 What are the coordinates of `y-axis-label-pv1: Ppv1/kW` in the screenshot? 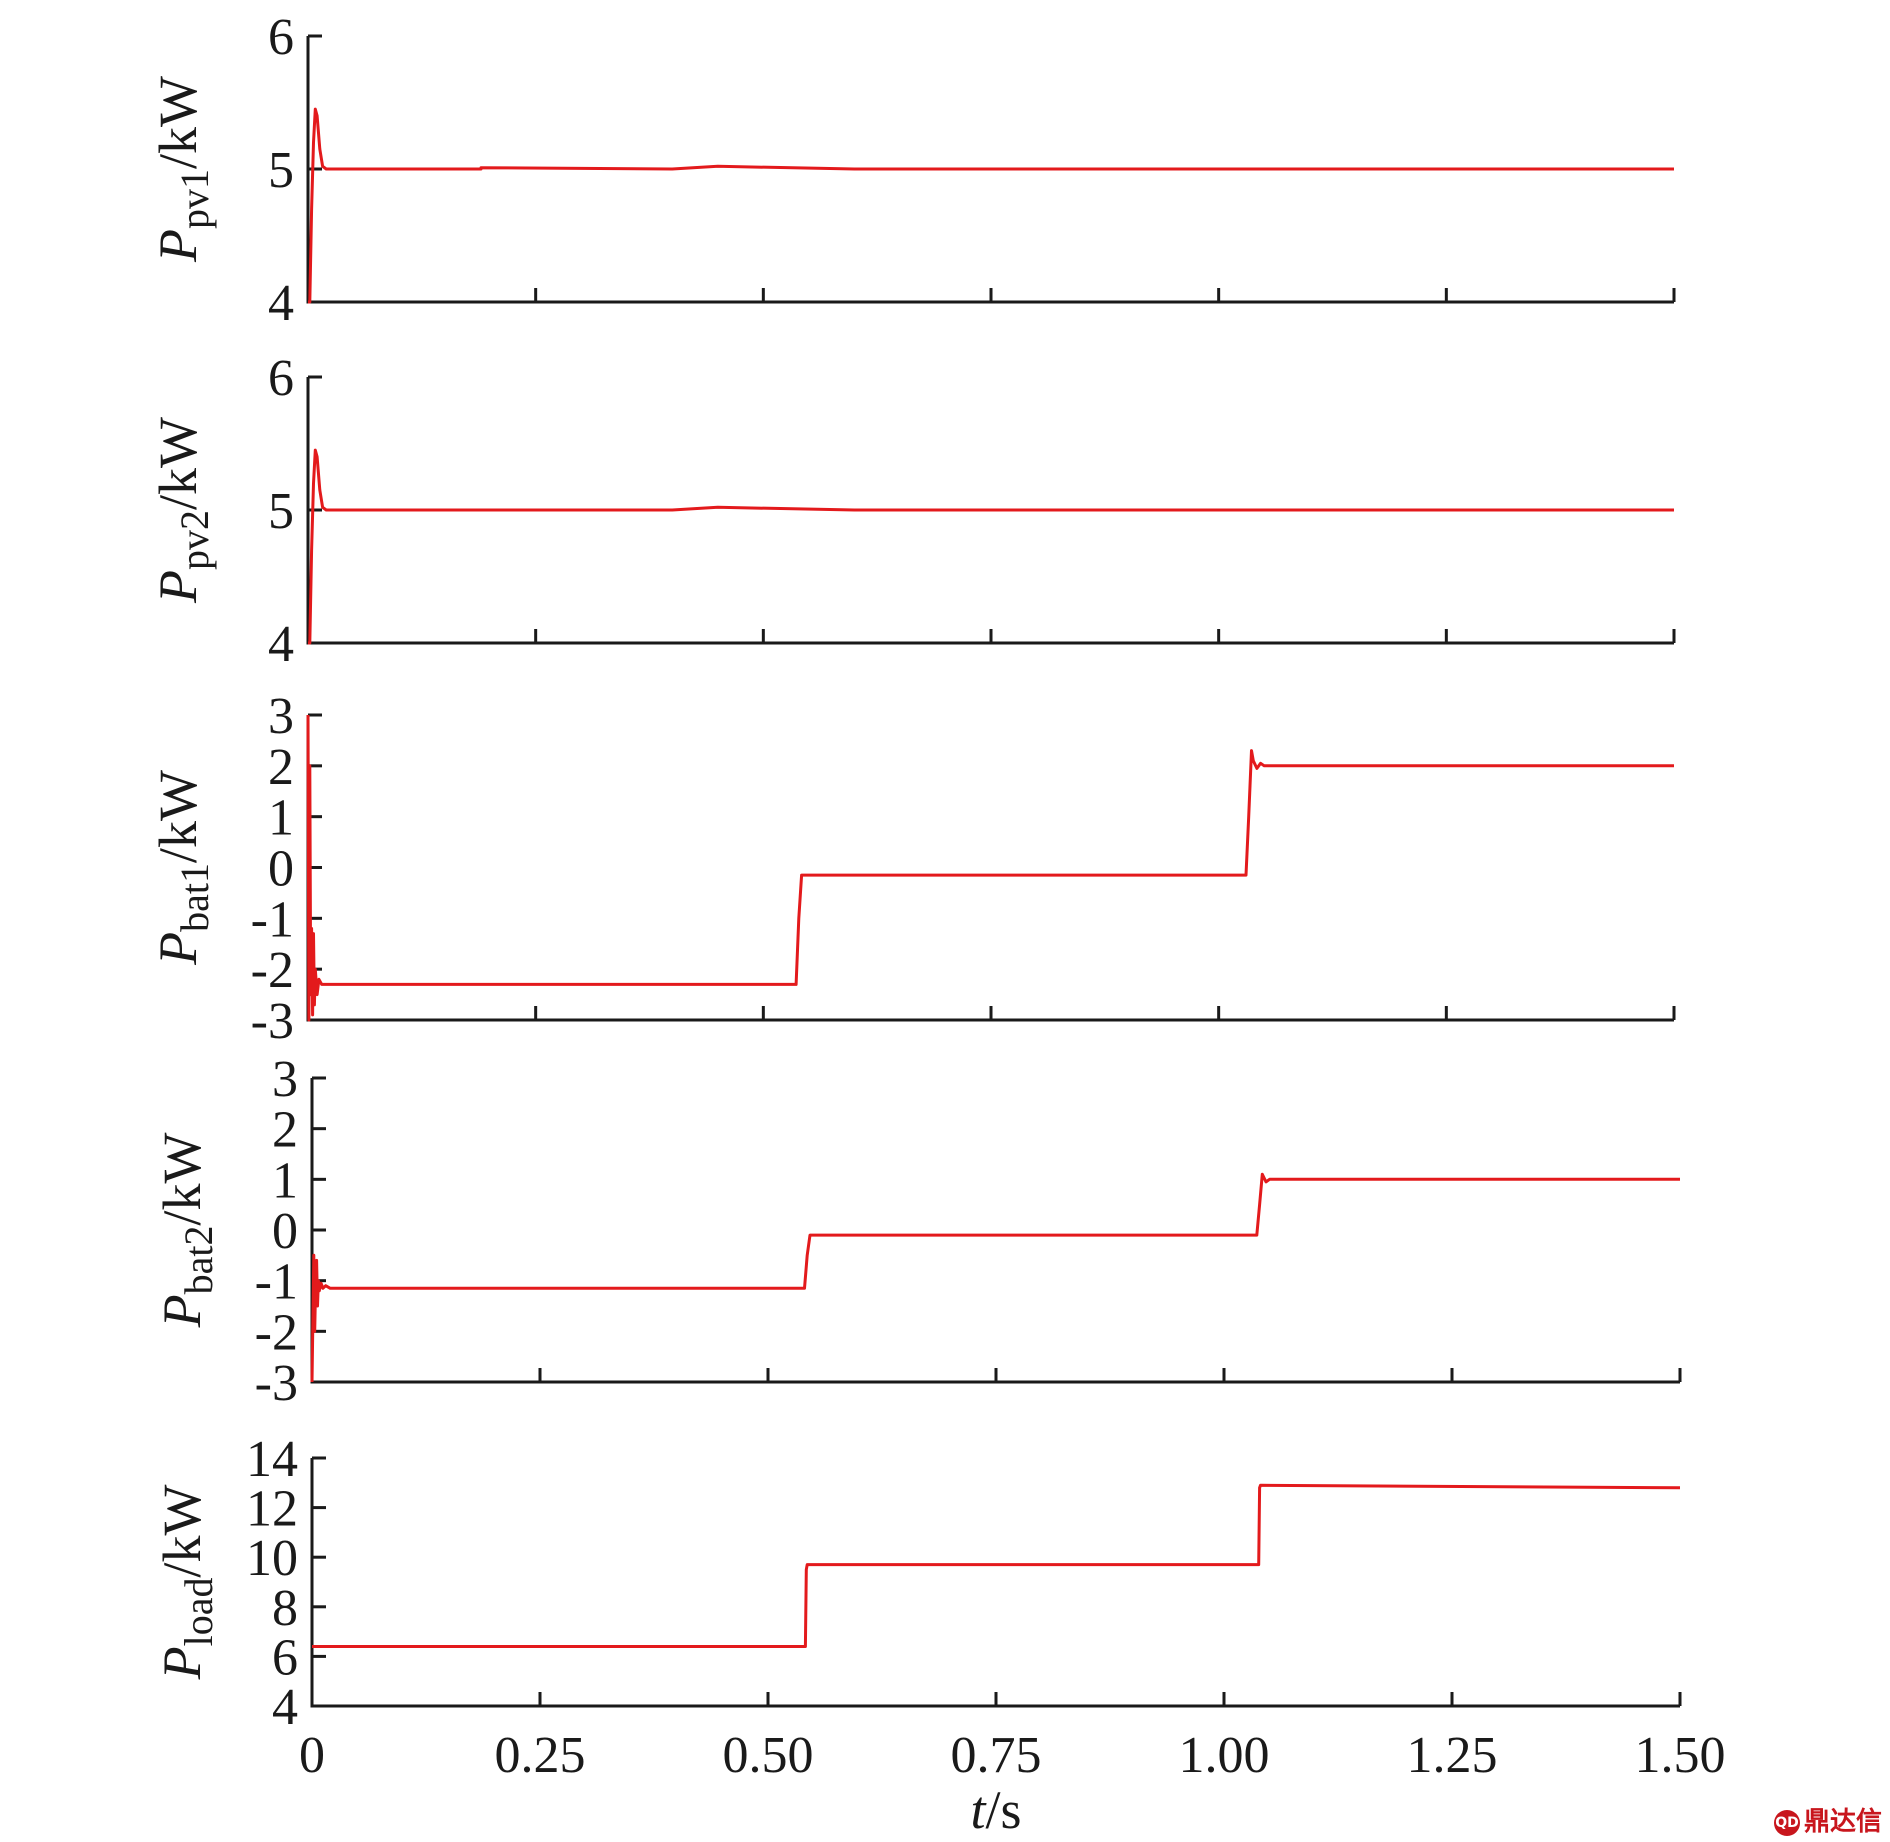 It's located at (182, 169).